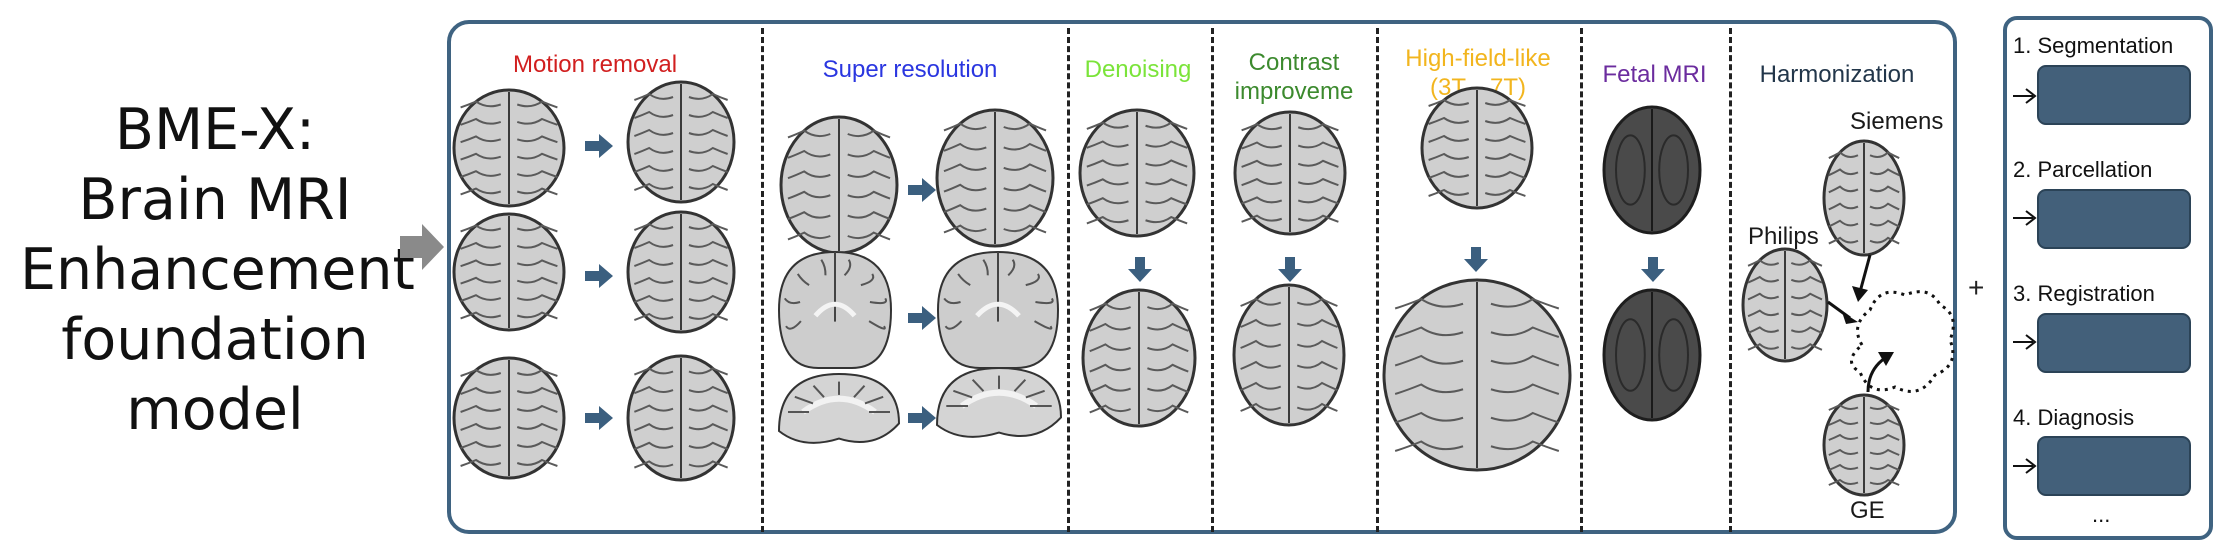 The width and height of the screenshot is (2220, 550). Describe the element at coordinates (1139, 358) in the screenshot. I see `brain-denoised` at that location.